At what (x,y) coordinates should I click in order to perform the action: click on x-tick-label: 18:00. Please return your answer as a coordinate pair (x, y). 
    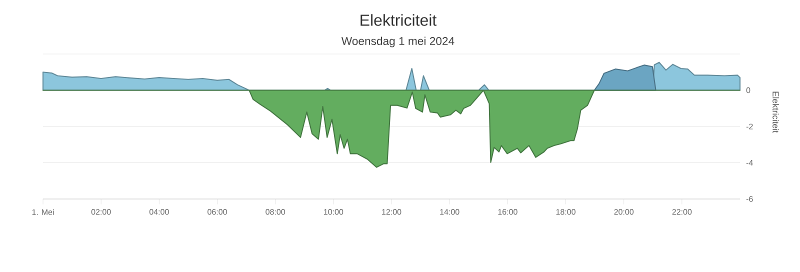
    Looking at the image, I should click on (566, 212).